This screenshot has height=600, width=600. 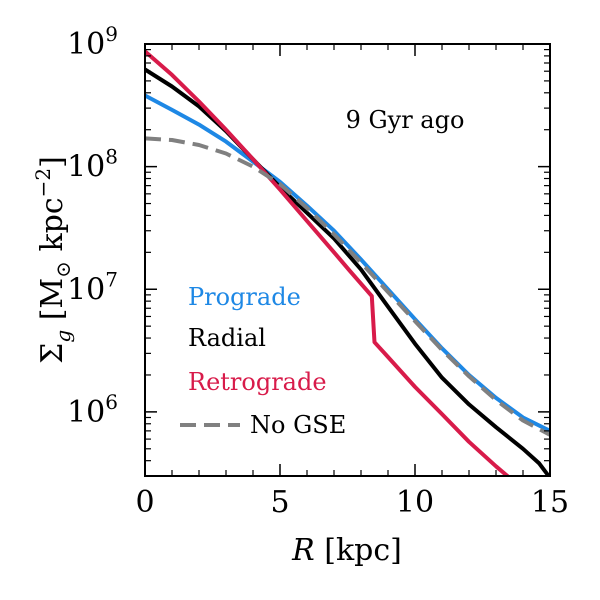 What do you see at coordinates (53, 260) in the screenshot?
I see `y-axis-label: Σg [M⊙ kpc−2]` at bounding box center [53, 260].